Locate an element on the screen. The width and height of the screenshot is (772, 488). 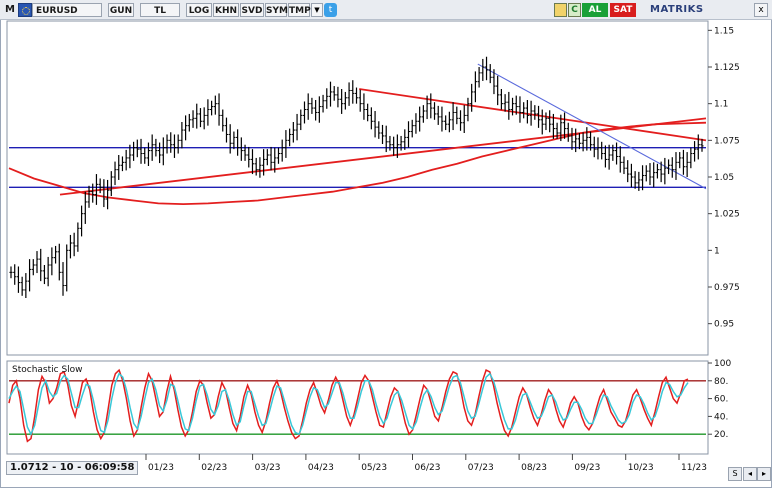
scroll-right-icon: ▸ is located at coordinates (764, 474).